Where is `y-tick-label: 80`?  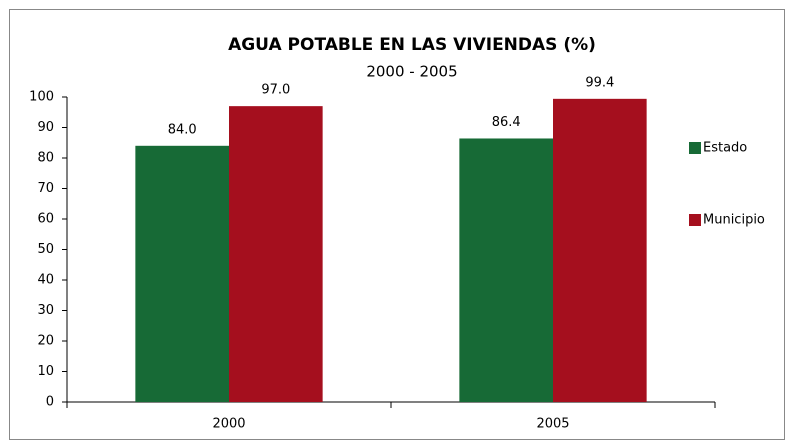
y-tick-label: 80 is located at coordinates (45, 158).